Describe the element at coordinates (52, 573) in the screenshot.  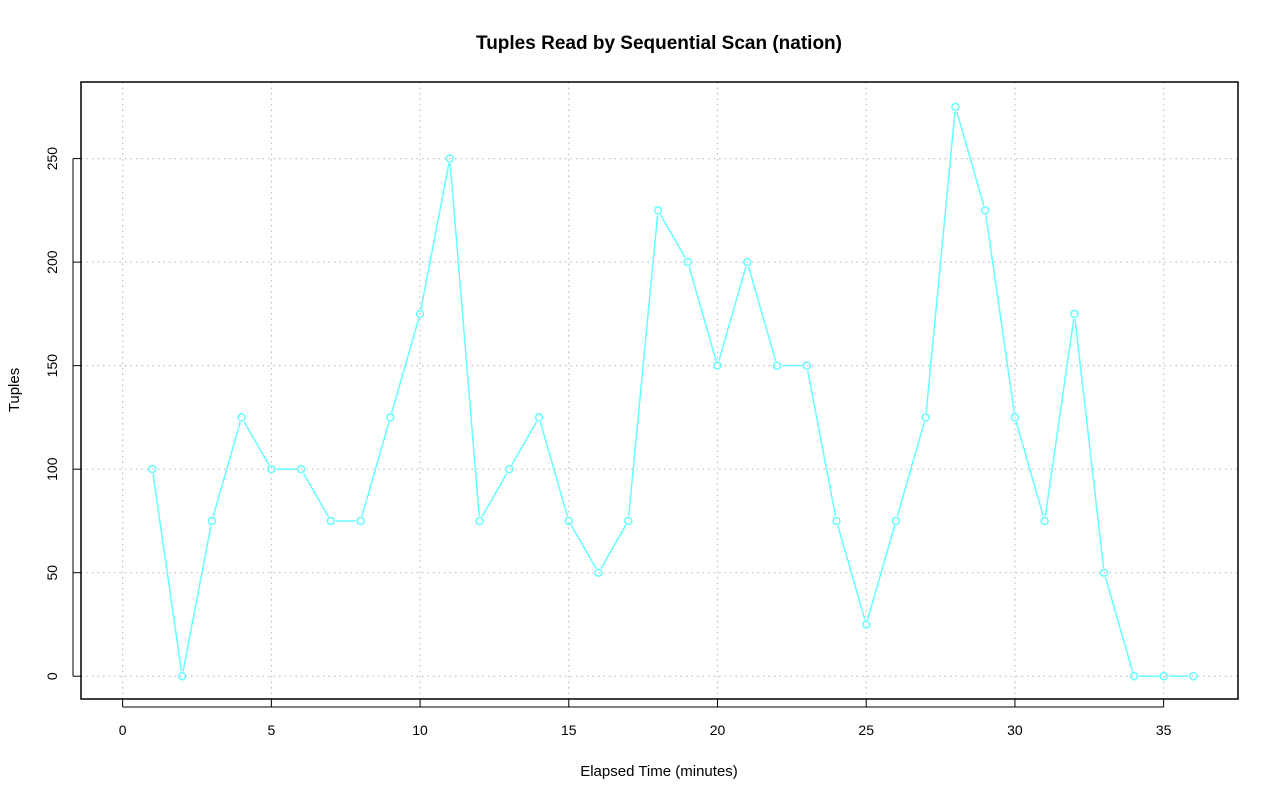
I see `y-tick-label: 50` at that location.